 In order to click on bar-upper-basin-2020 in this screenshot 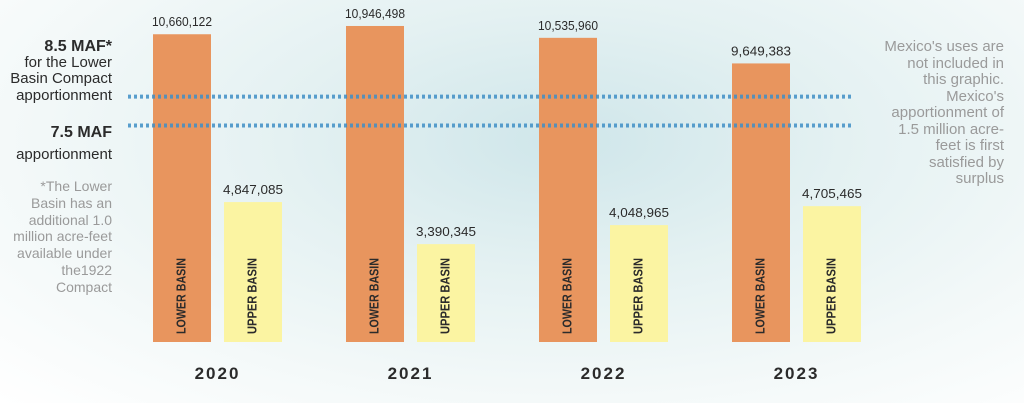, I will do `click(253, 272)`.